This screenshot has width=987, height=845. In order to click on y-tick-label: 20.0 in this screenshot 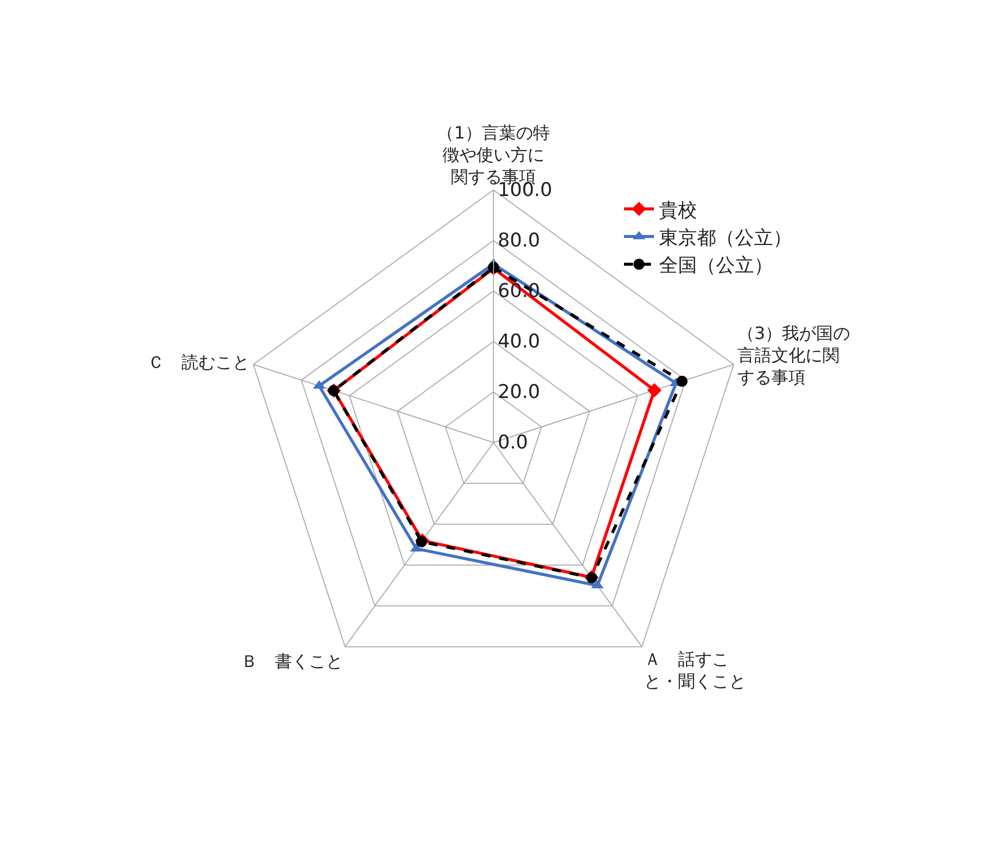, I will do `click(519, 392)`.